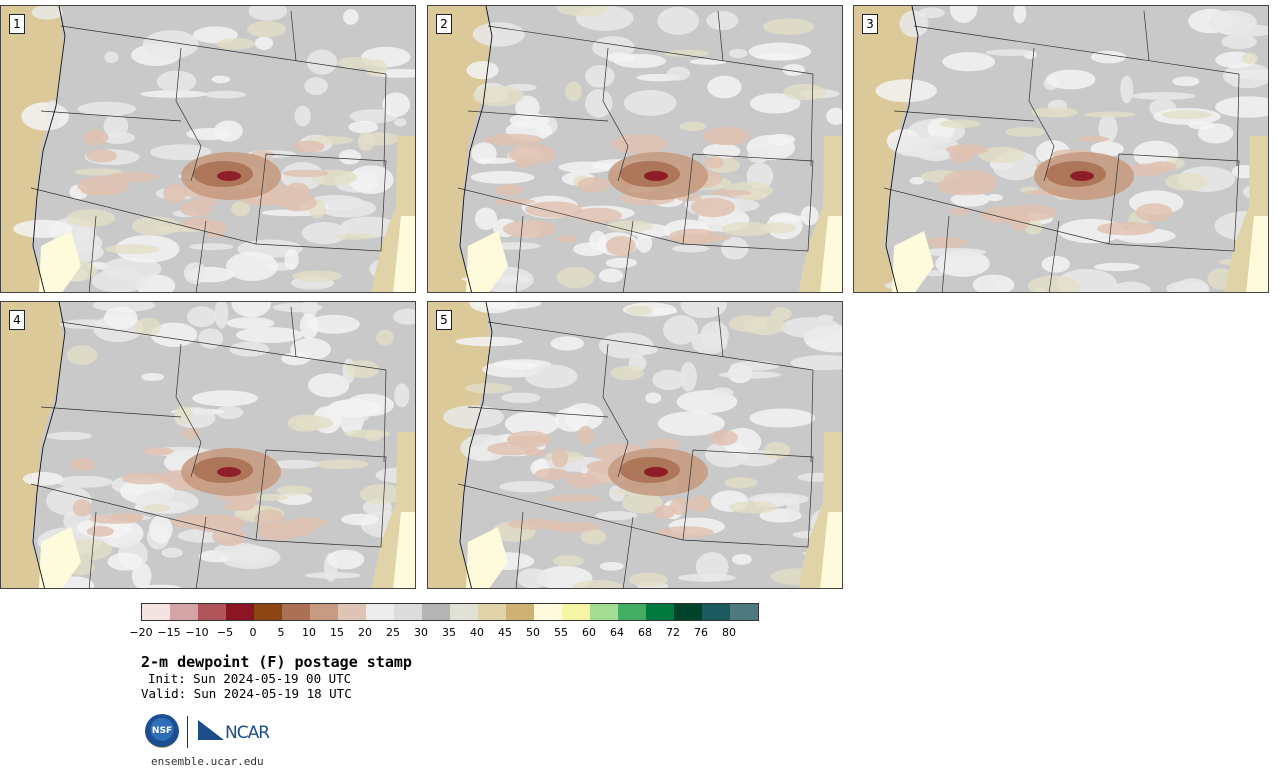  Describe the element at coordinates (444, 320) in the screenshot. I see `panel-label: 5` at that location.